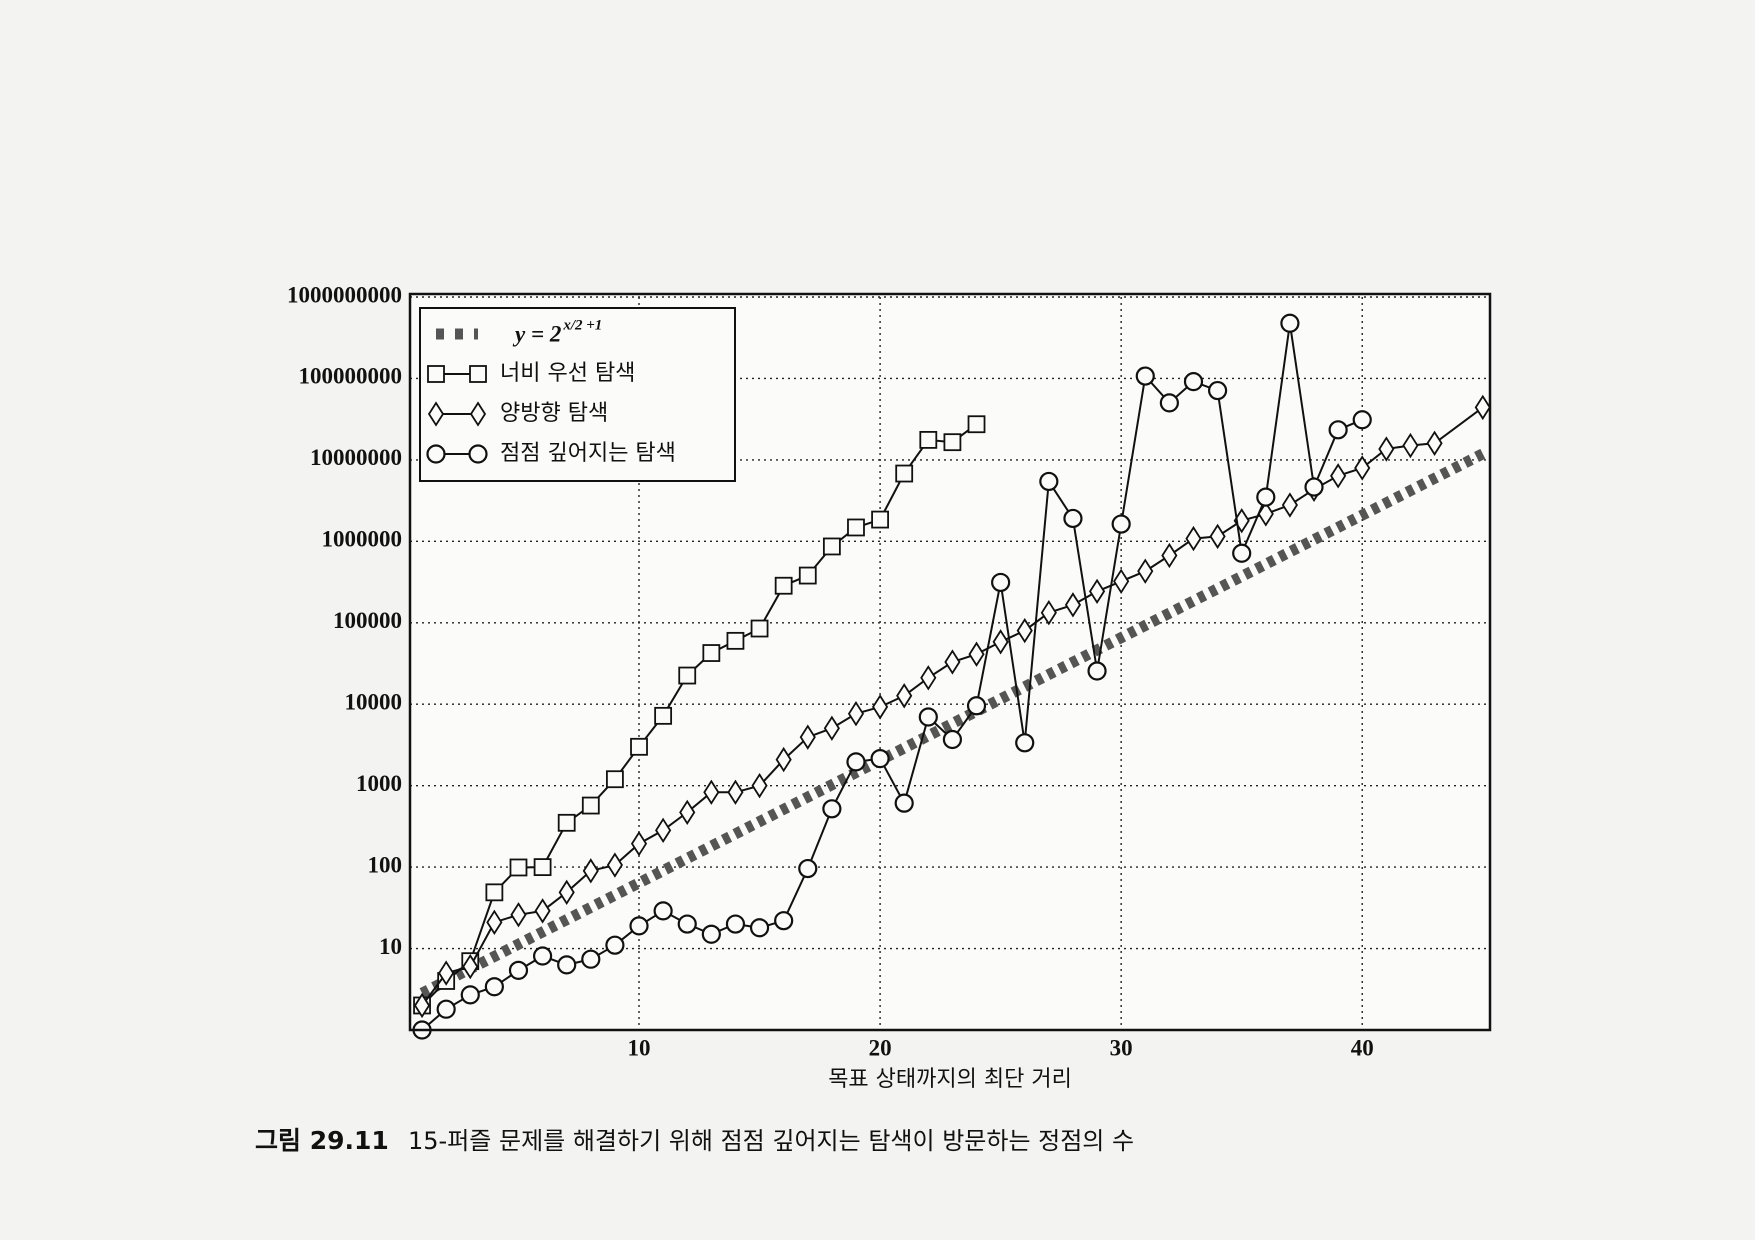  I want to click on legend-label-superscript: x/2 +1, so click(582, 325).